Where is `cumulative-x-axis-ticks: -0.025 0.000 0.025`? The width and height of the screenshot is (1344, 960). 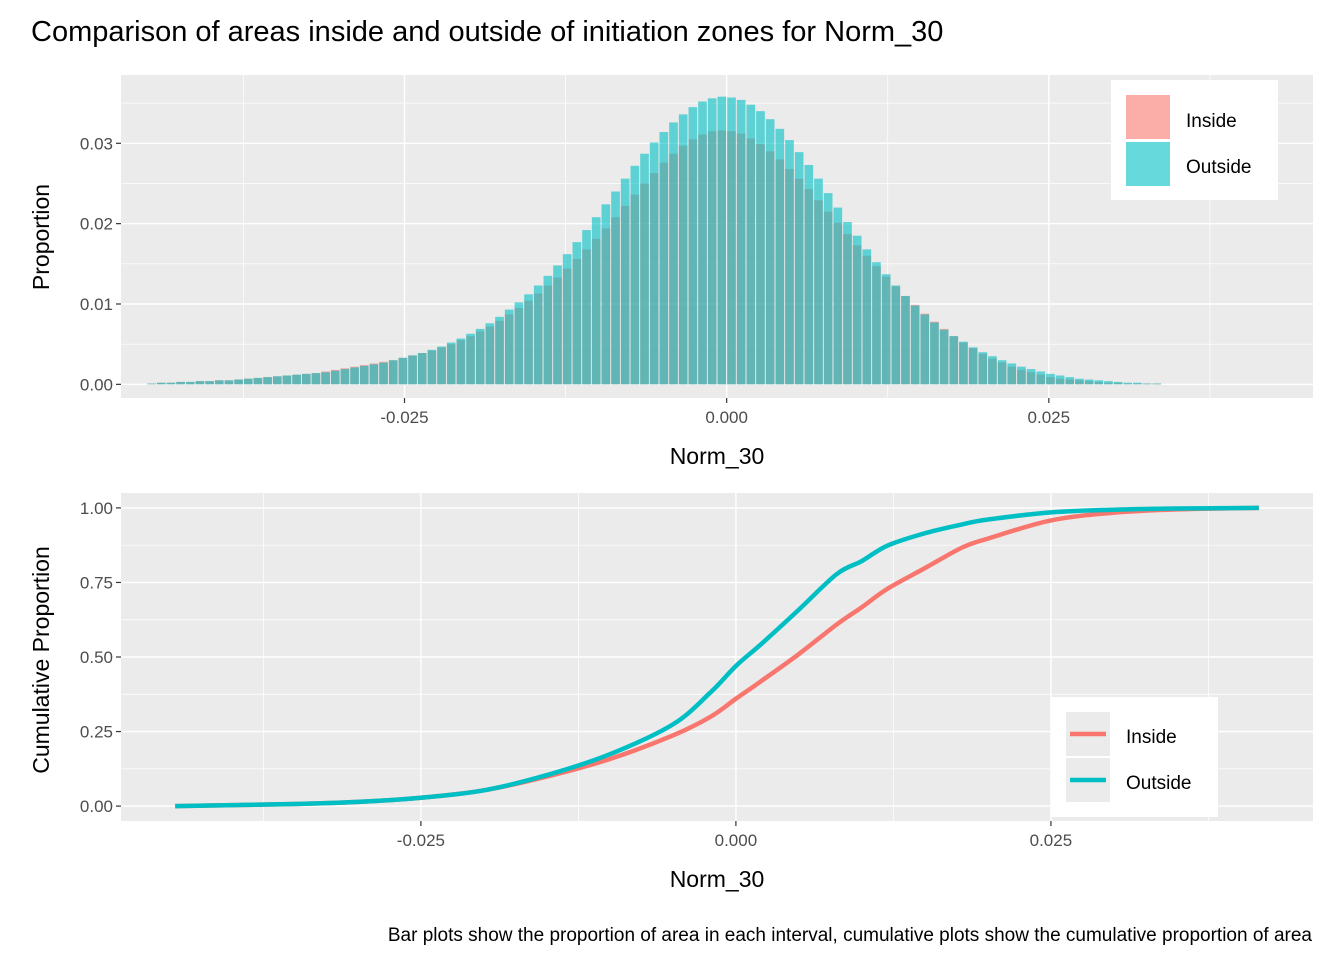 cumulative-x-axis-ticks: -0.025 0.000 0.025 is located at coordinates (734, 835).